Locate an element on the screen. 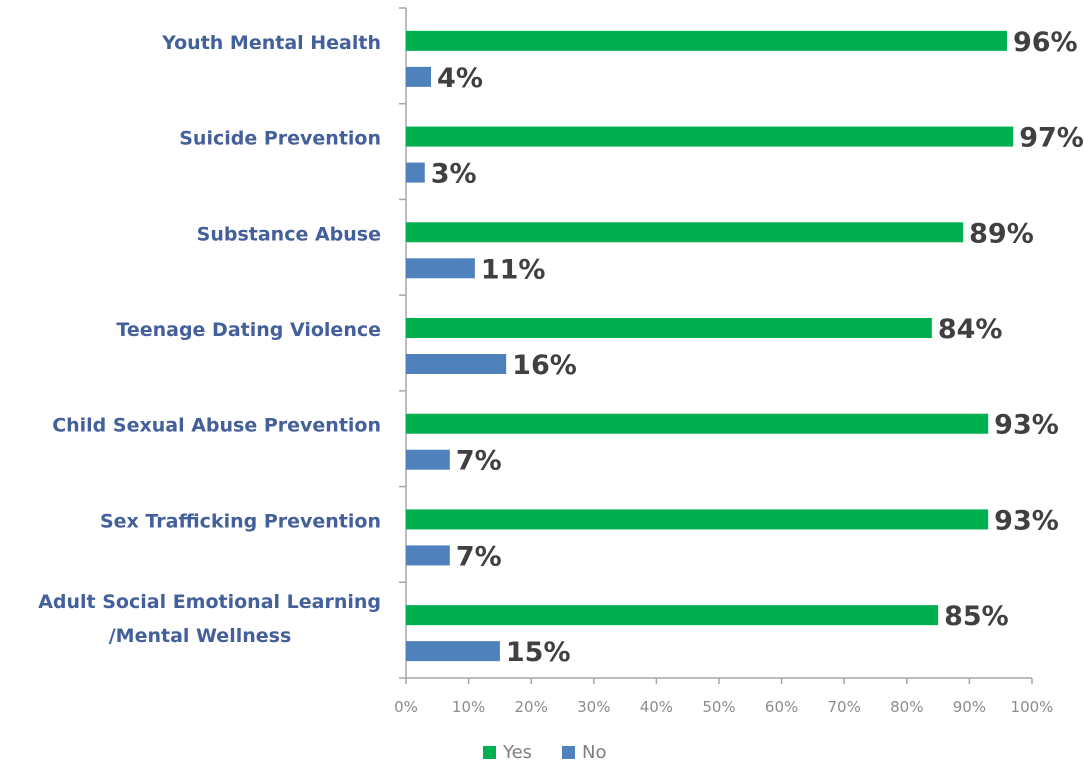  x-tick-label: 30% is located at coordinates (593, 707).